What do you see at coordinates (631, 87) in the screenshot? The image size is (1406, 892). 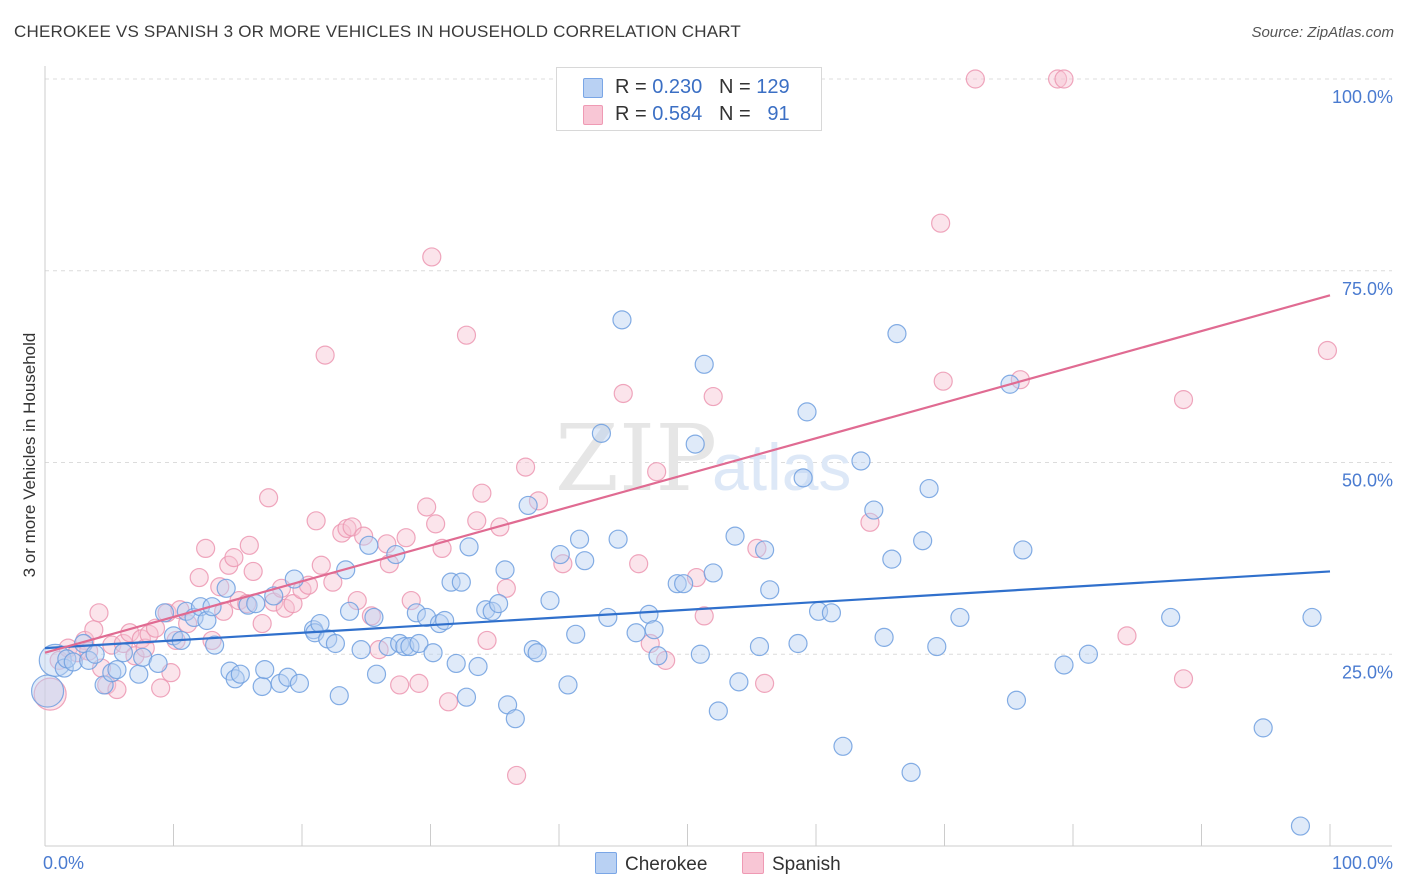 I see `legend-r-label: R =` at bounding box center [631, 87].